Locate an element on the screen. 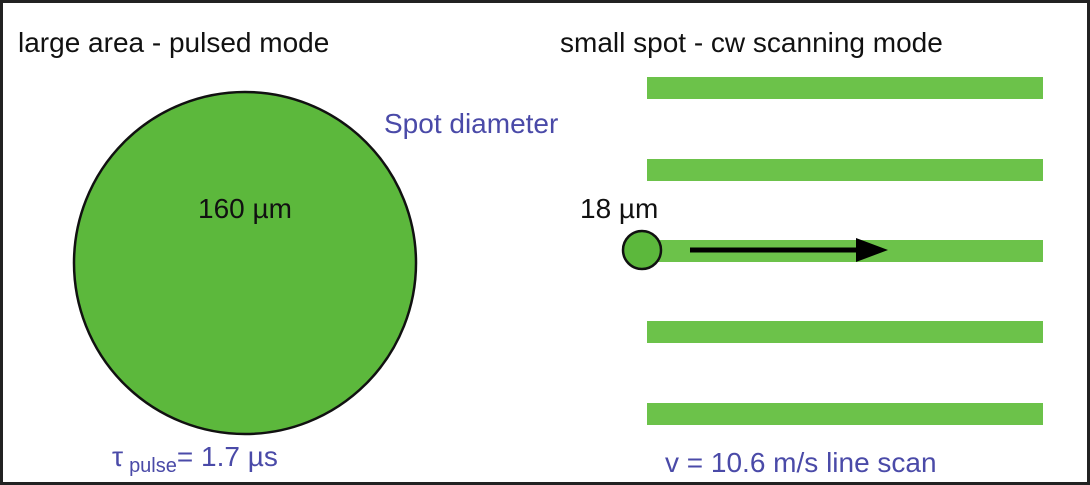 The width and height of the screenshot is (1090, 485). scan-label: v = 10.6 m/s line scan is located at coordinates (801, 462).